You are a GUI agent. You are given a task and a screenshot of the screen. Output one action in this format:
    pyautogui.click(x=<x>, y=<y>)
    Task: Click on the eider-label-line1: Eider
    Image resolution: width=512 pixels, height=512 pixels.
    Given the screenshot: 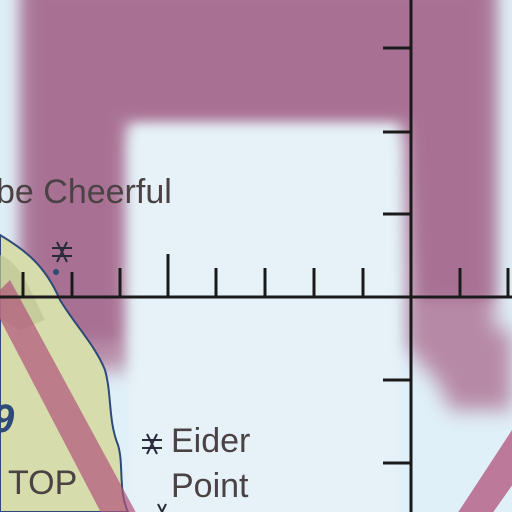 What is the action you would take?
    pyautogui.click(x=210, y=441)
    